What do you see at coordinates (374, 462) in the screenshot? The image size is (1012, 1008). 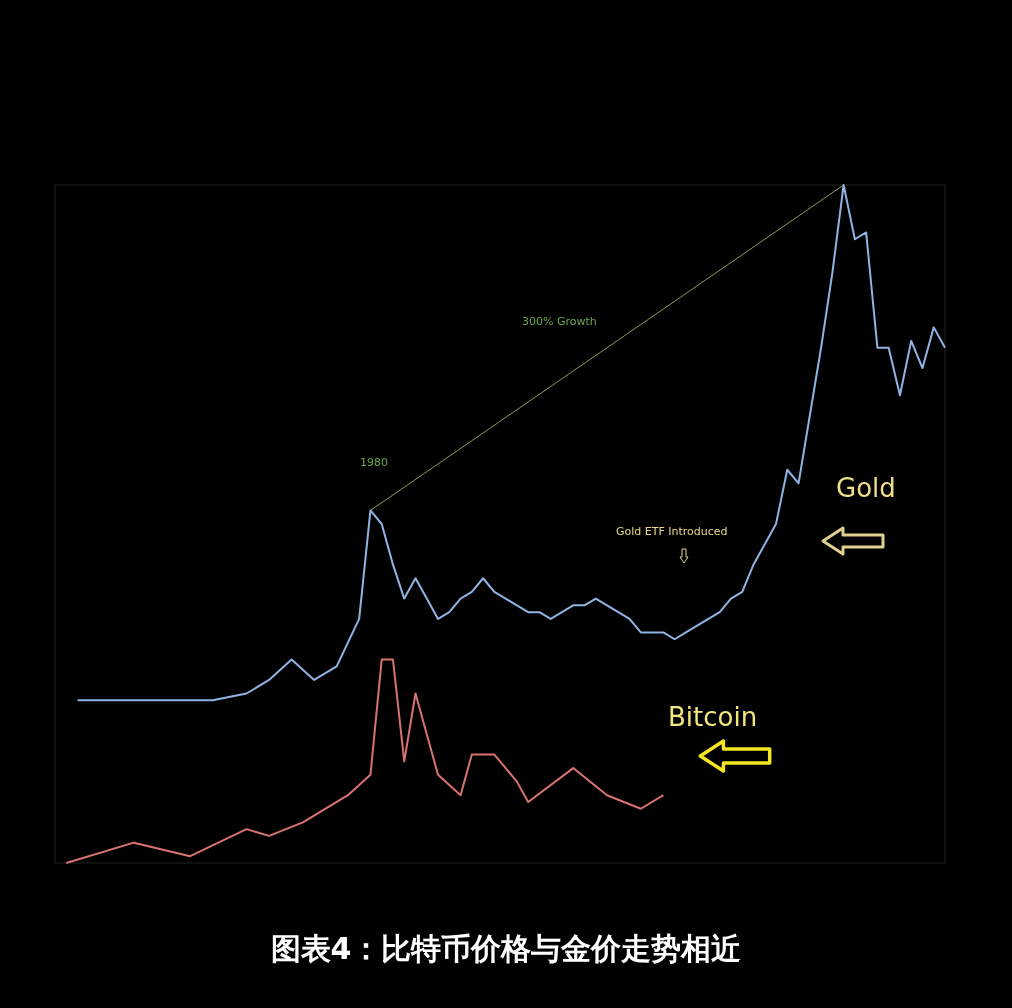 I see `annotation: 1980` at bounding box center [374, 462].